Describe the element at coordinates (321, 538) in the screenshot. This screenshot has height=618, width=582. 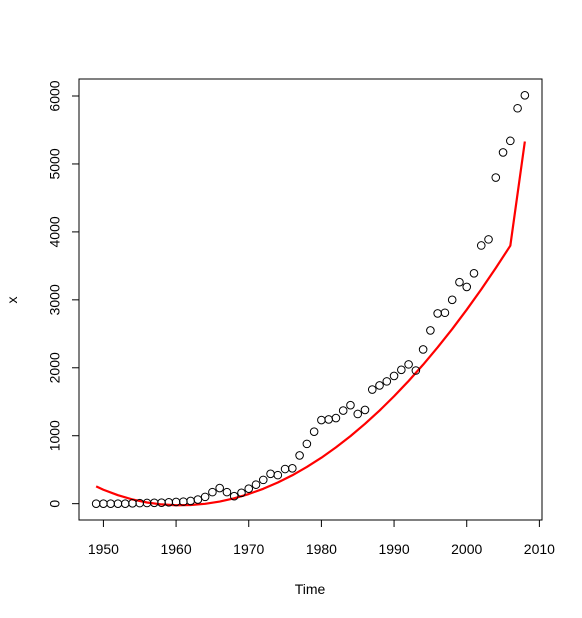
I see `x-axis: 1950 1960 1970 1980 1990 2000 2010` at that location.